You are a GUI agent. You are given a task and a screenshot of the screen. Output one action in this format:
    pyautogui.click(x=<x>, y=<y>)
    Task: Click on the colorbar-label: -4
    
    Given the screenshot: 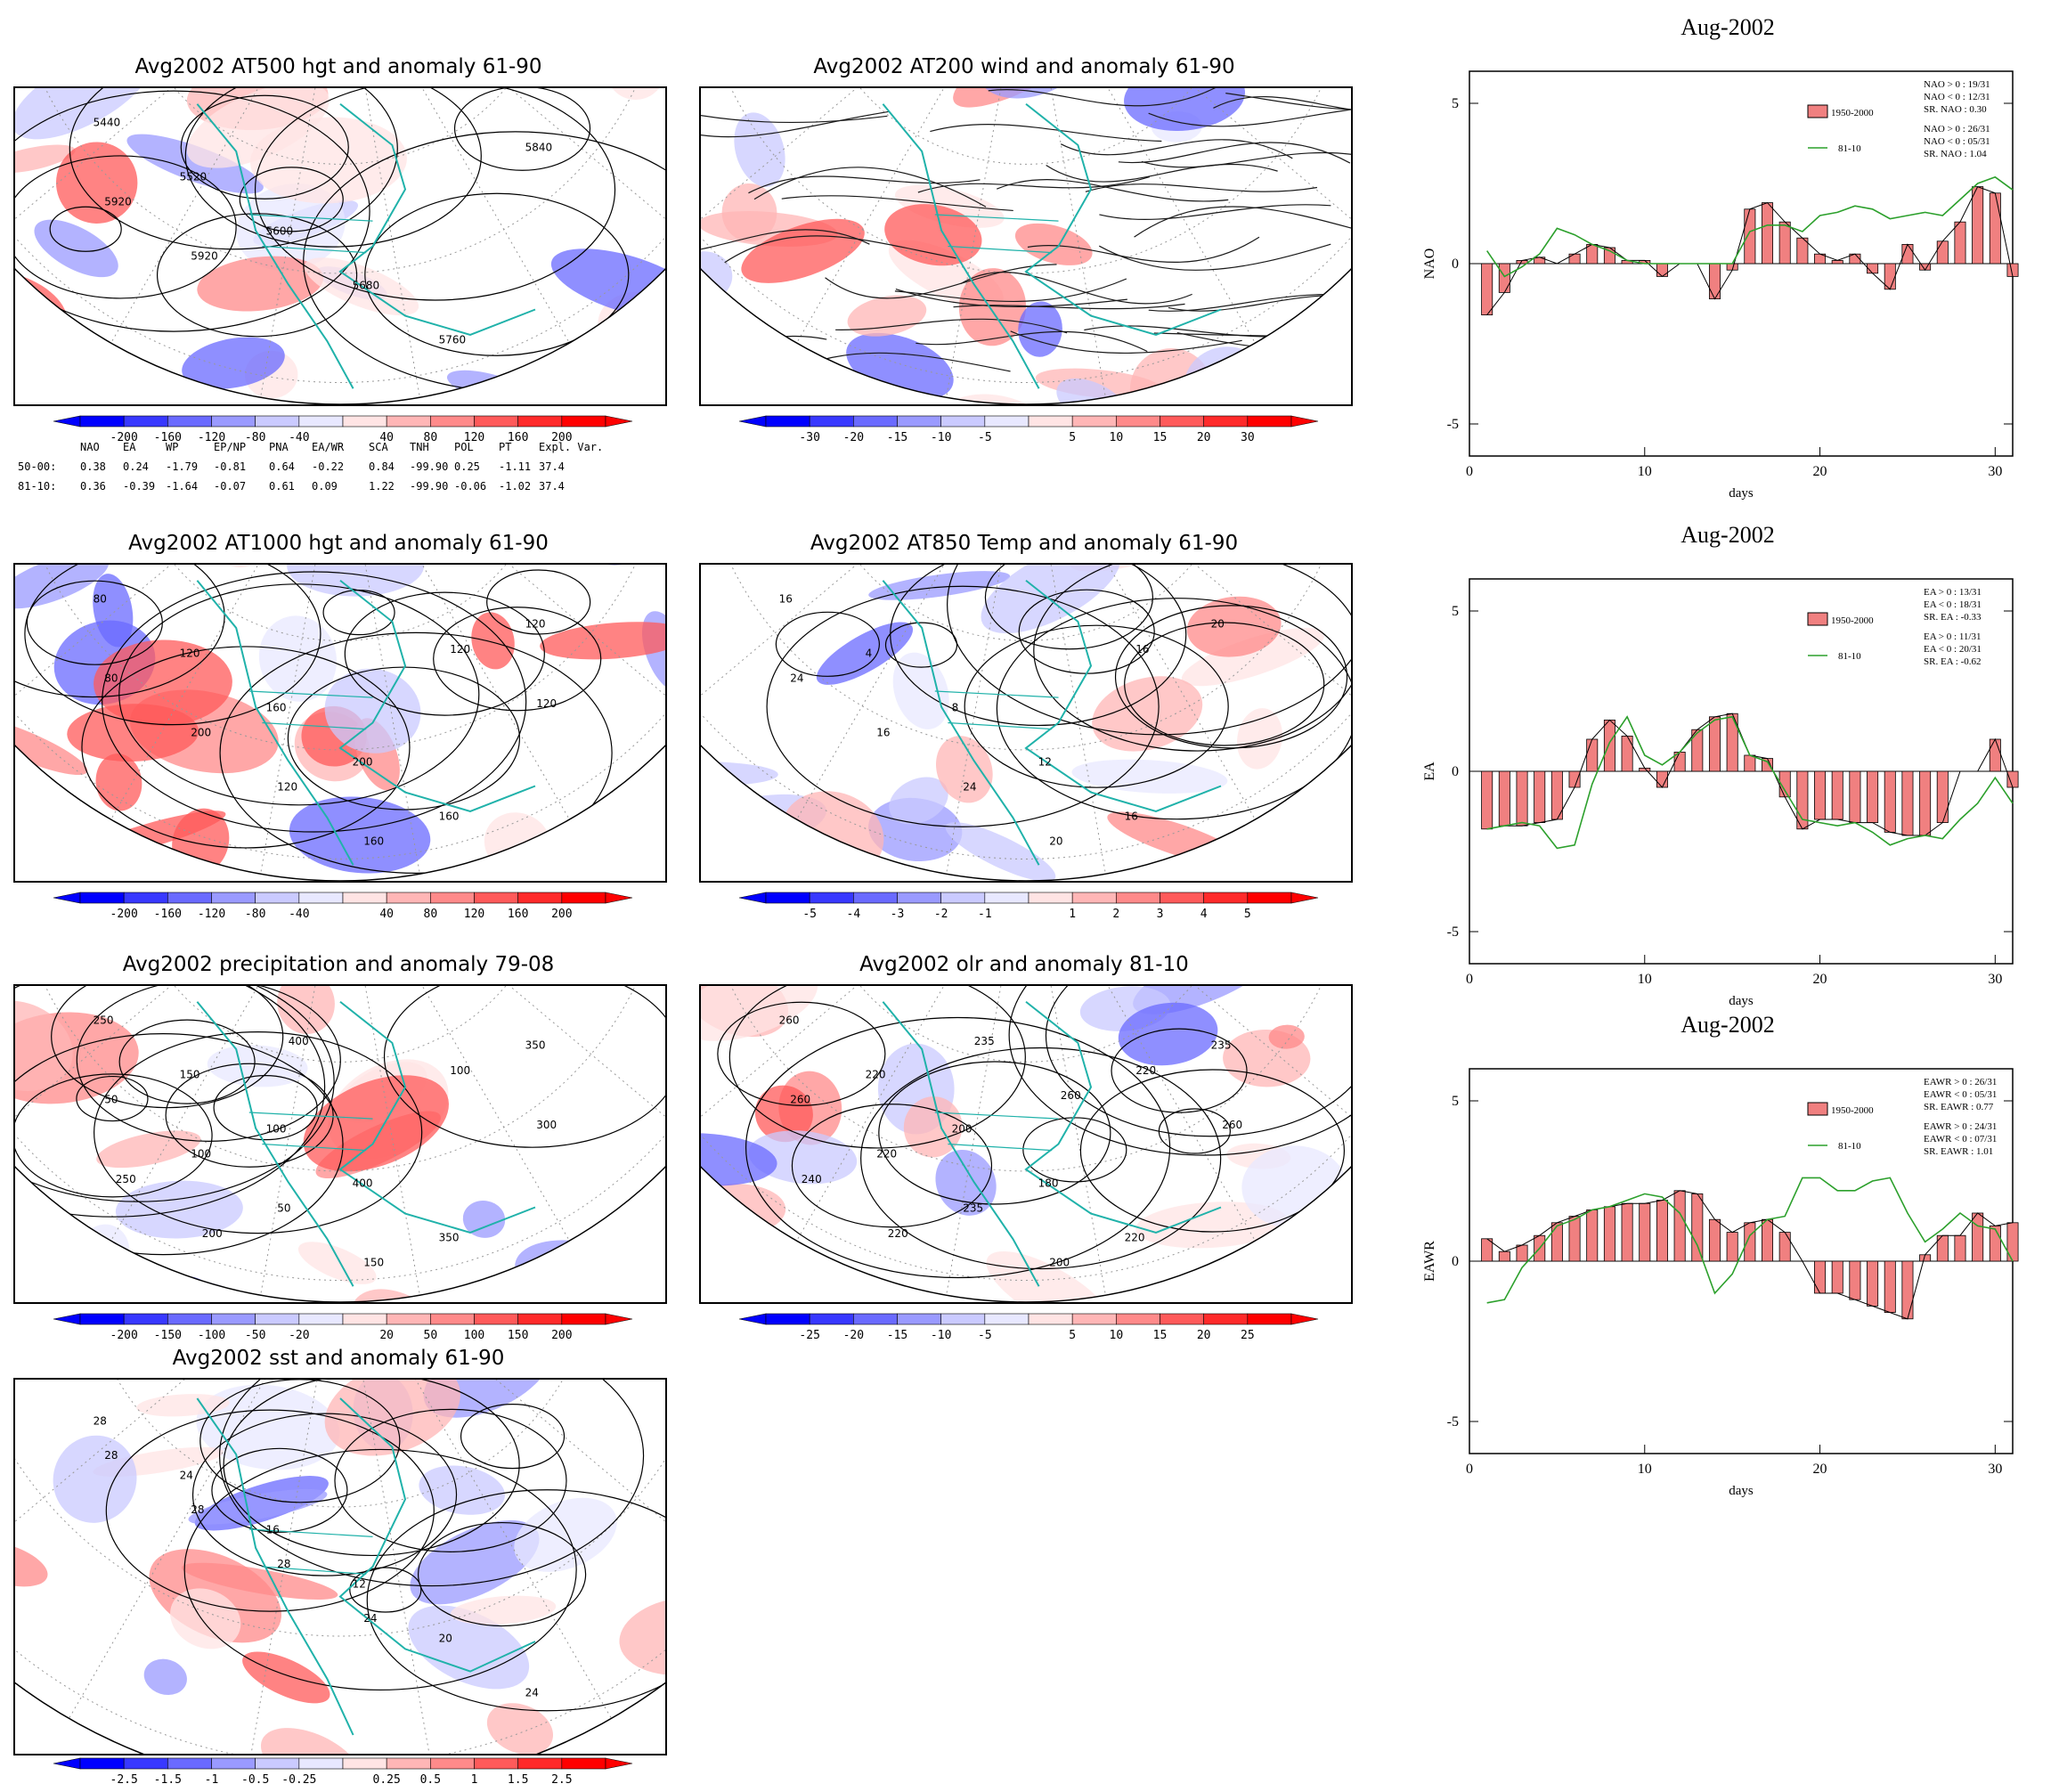 What is the action you would take?
    pyautogui.click(x=854, y=915)
    